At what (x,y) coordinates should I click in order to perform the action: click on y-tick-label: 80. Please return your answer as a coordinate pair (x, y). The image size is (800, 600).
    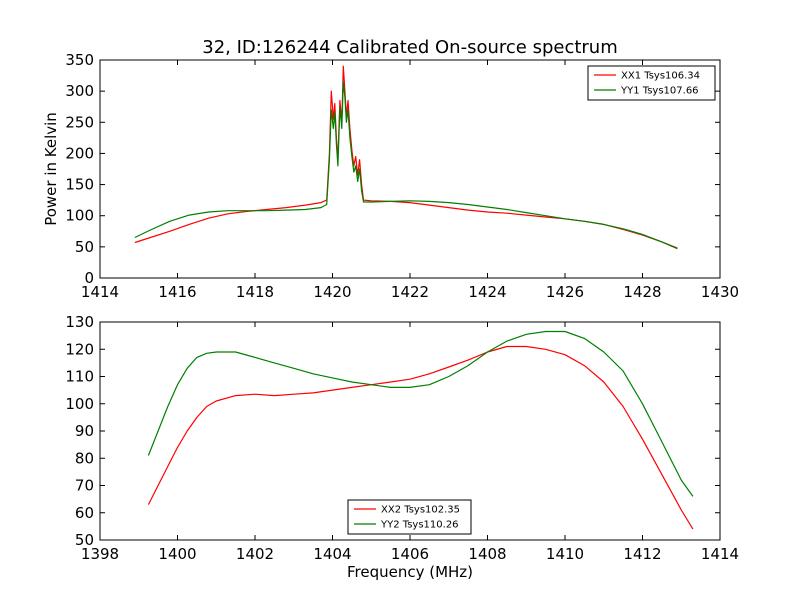
    Looking at the image, I should click on (84, 458).